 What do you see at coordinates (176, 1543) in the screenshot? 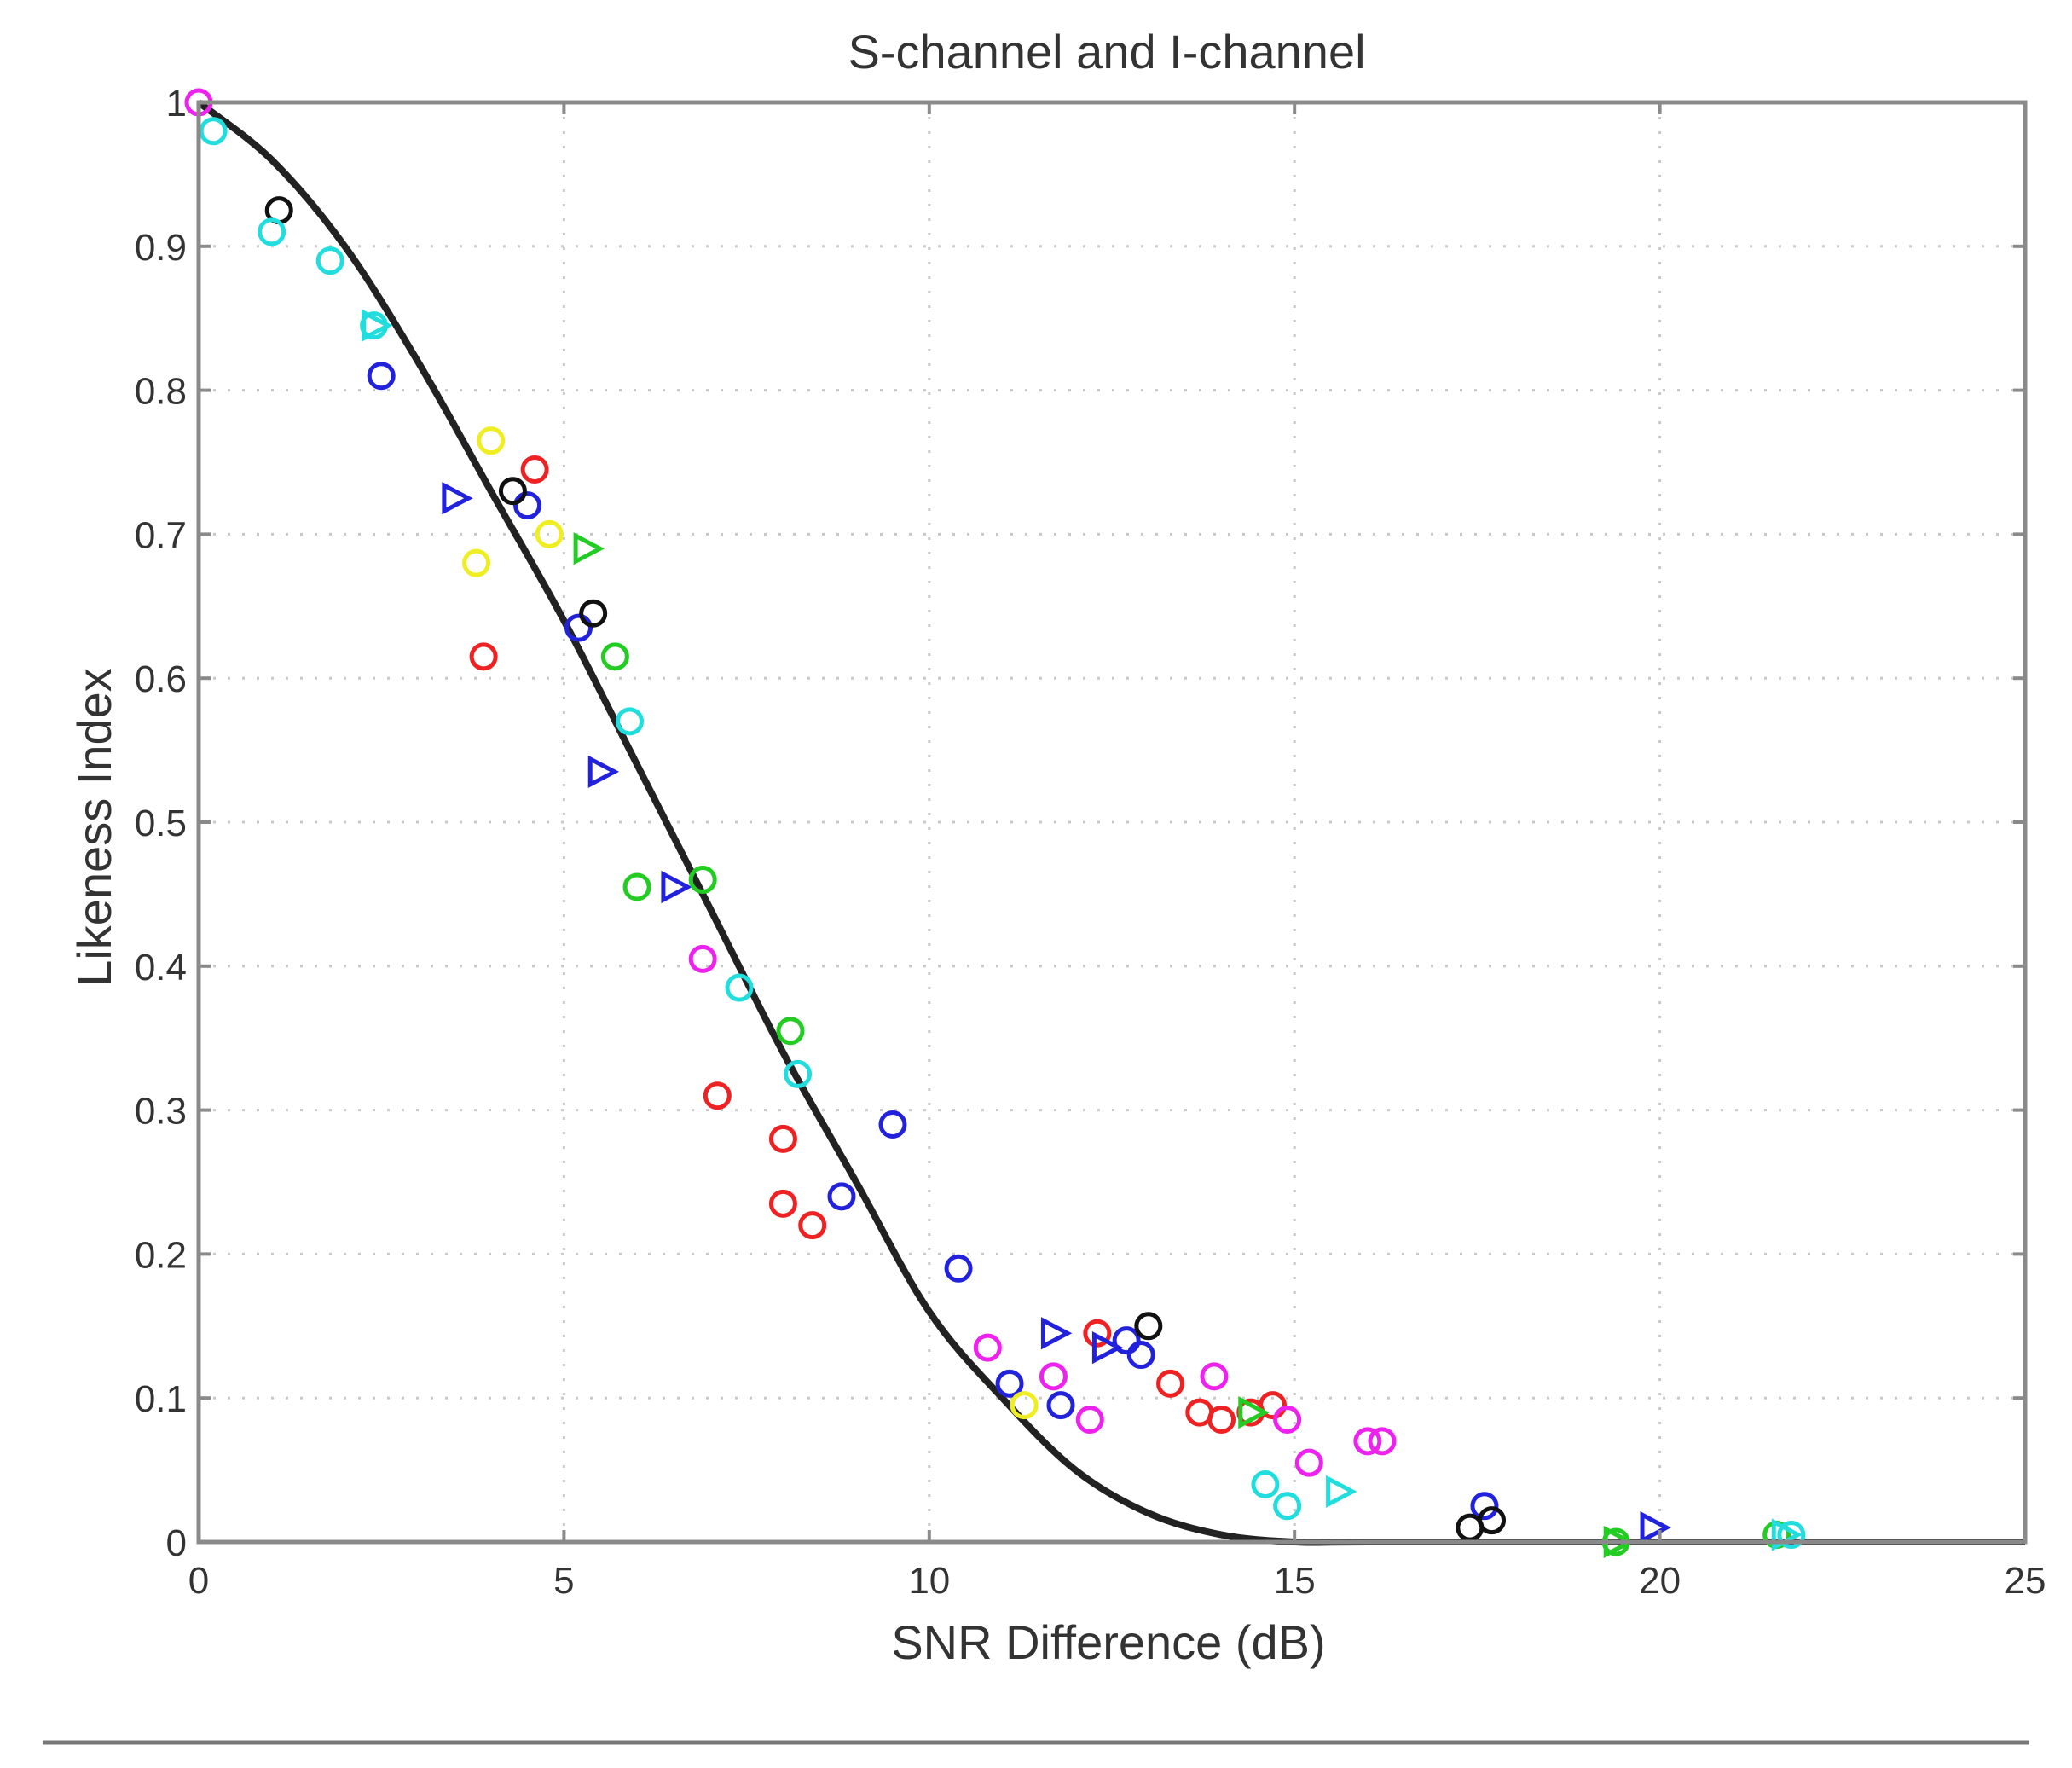
I see `y-tick-label: 0` at bounding box center [176, 1543].